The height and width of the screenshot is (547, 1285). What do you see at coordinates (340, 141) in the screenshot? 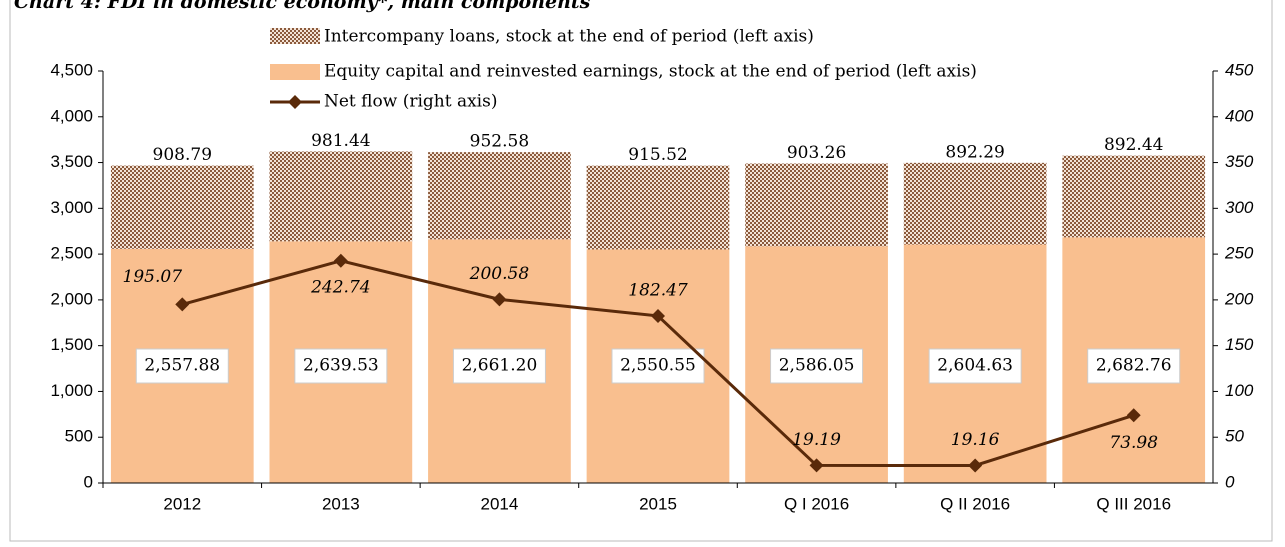
I see `loans-label: 981.44` at bounding box center [340, 141].